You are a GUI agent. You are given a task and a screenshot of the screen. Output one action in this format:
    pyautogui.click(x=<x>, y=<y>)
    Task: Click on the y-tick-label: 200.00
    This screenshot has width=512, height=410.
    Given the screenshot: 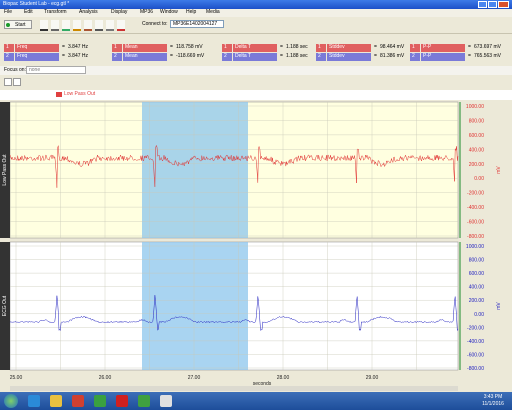 What is the action you would take?
    pyautogui.click(x=477, y=301)
    